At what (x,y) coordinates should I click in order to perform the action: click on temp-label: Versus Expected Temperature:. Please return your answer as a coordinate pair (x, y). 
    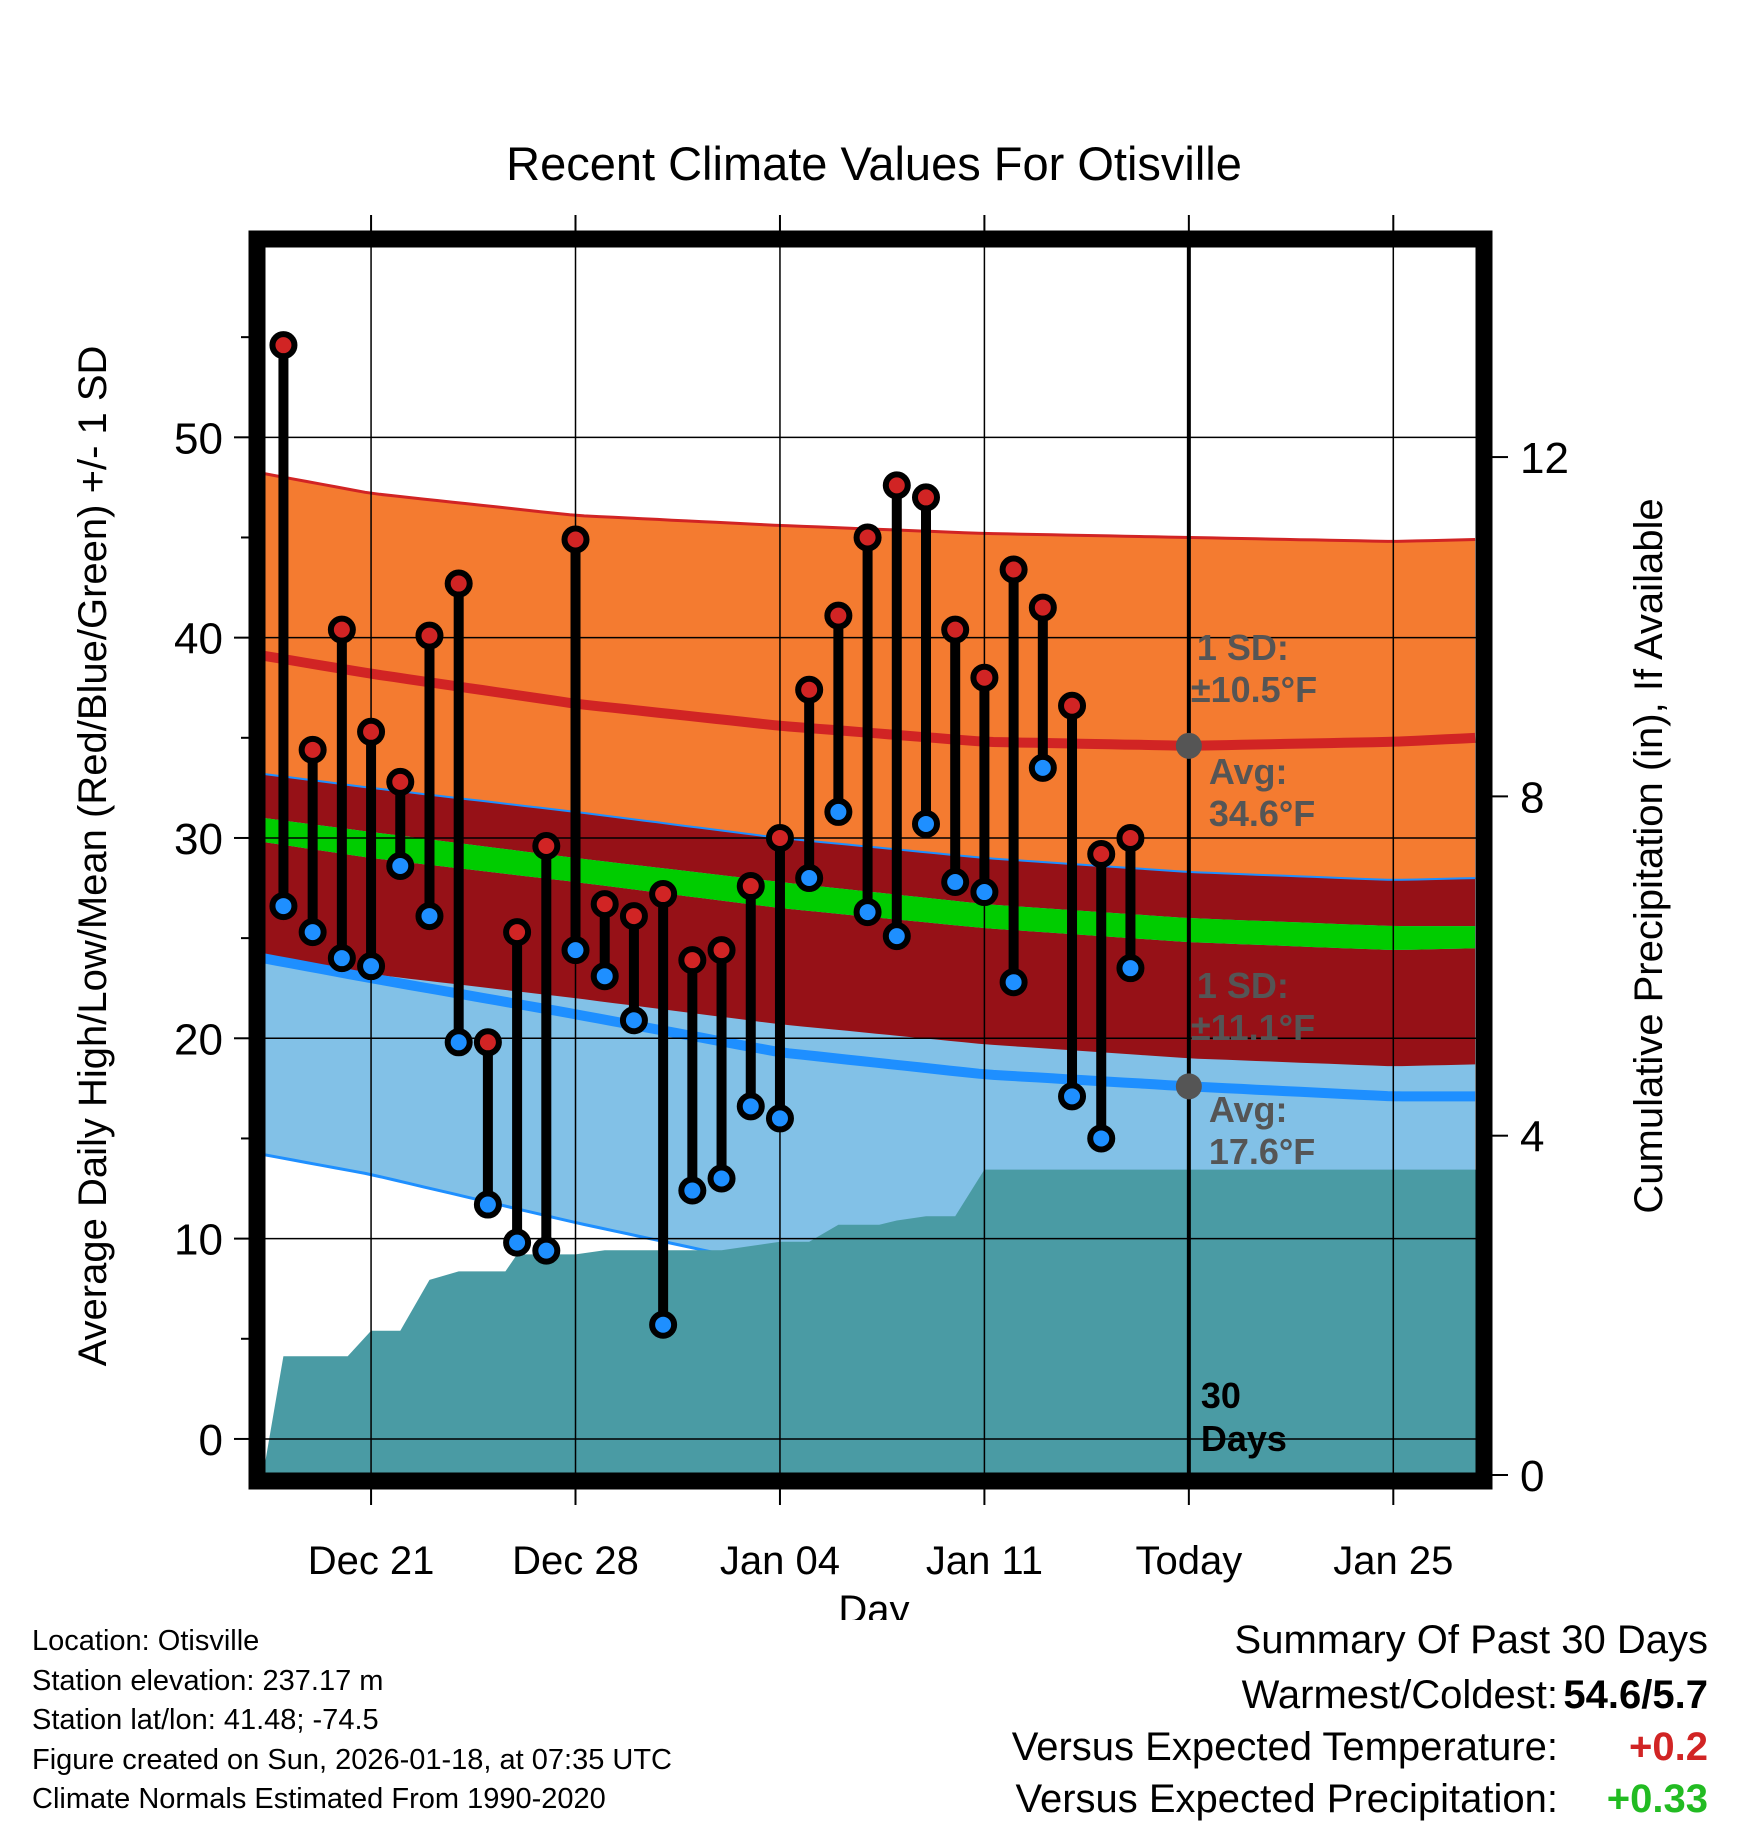
    Looking at the image, I should click on (1284, 1747).